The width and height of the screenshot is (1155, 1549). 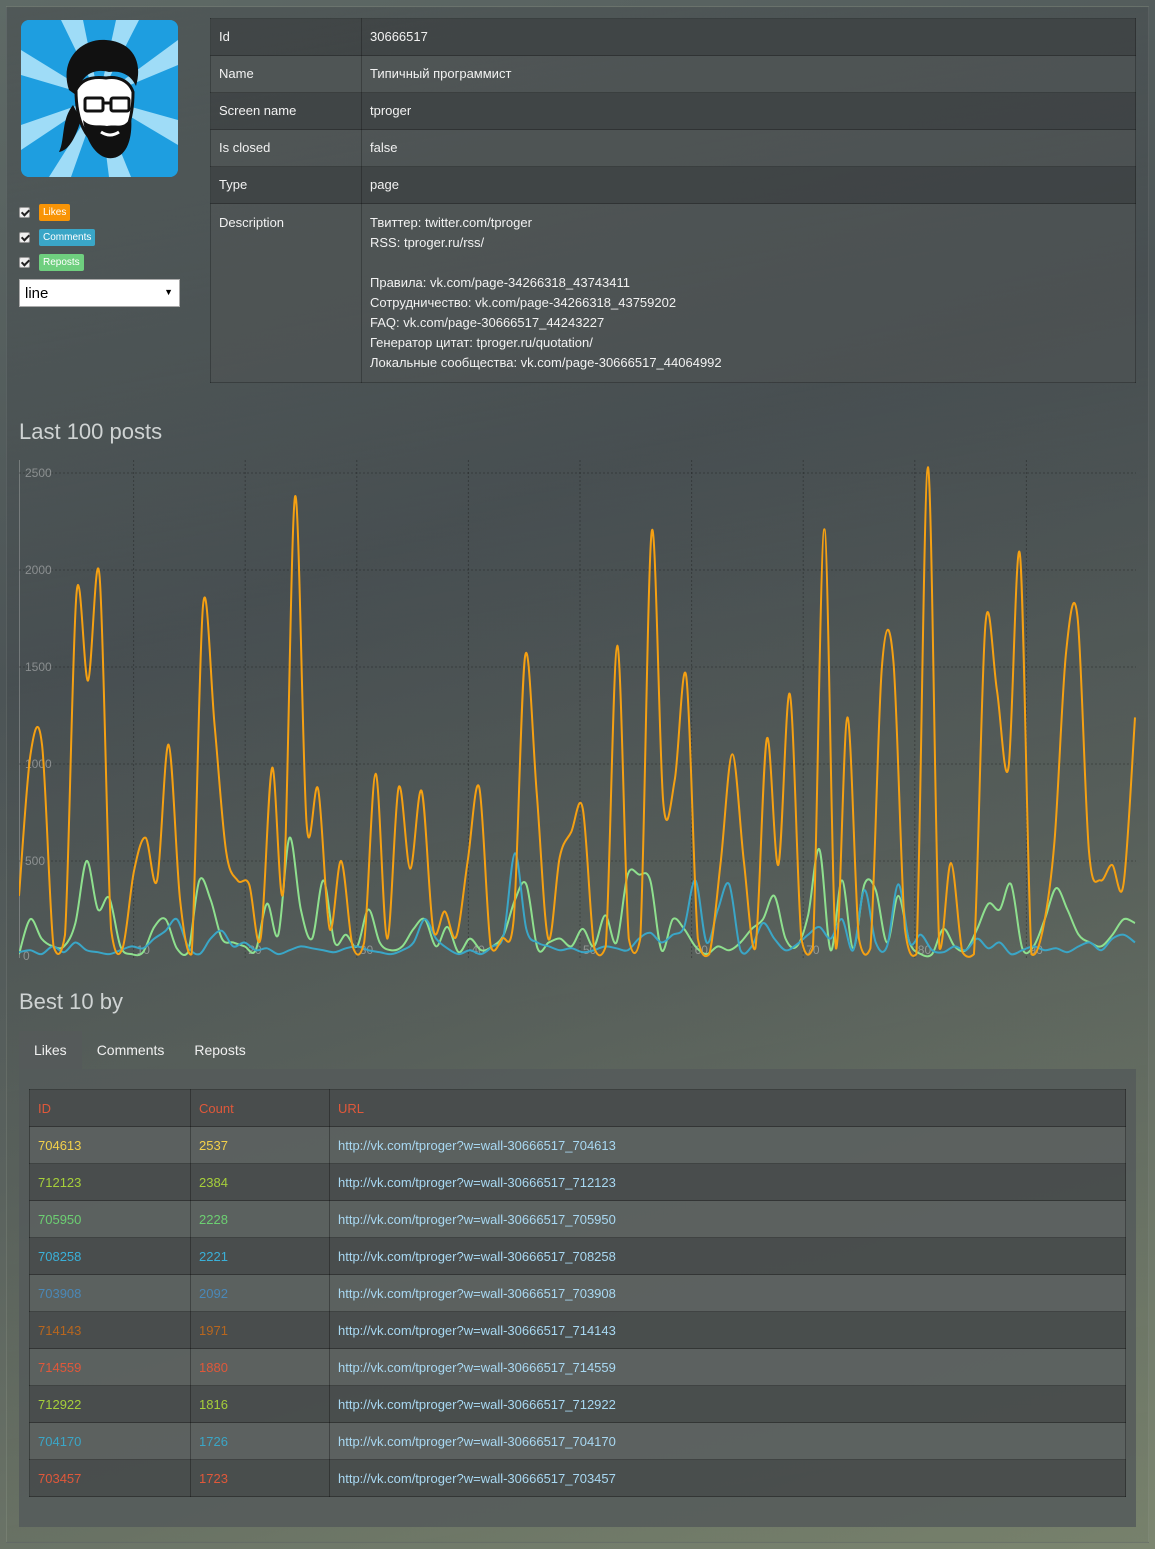 I want to click on post-id: 712922, so click(x=110, y=1404).